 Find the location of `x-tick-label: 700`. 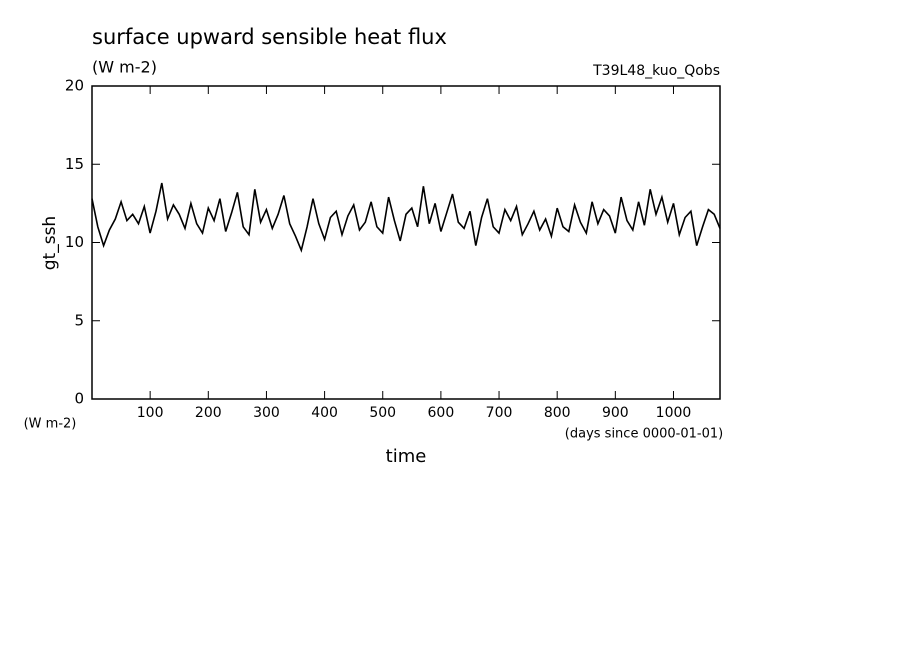

x-tick-label: 700 is located at coordinates (499, 413).